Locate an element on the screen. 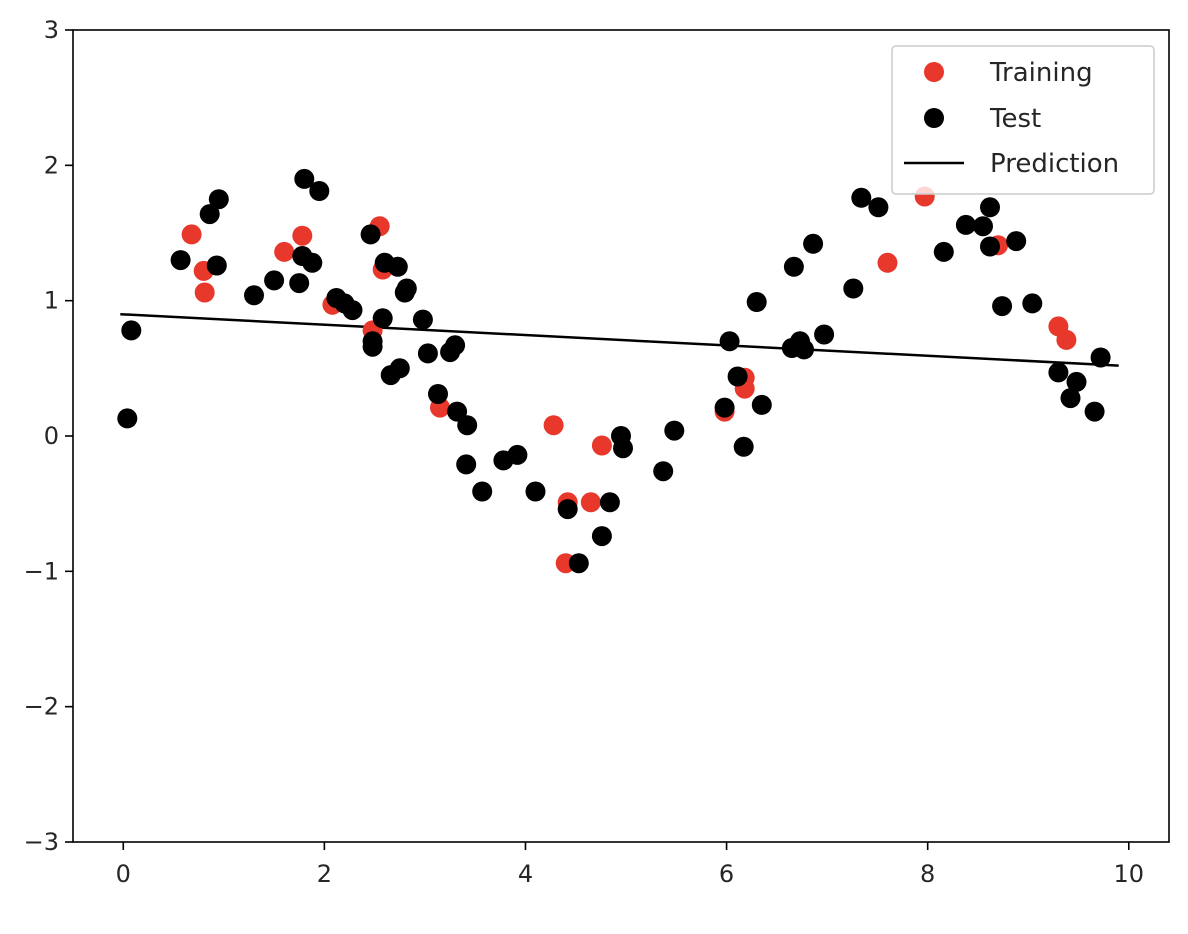 This screenshot has width=1188, height=934. x-tick-label: 2 is located at coordinates (324, 874).